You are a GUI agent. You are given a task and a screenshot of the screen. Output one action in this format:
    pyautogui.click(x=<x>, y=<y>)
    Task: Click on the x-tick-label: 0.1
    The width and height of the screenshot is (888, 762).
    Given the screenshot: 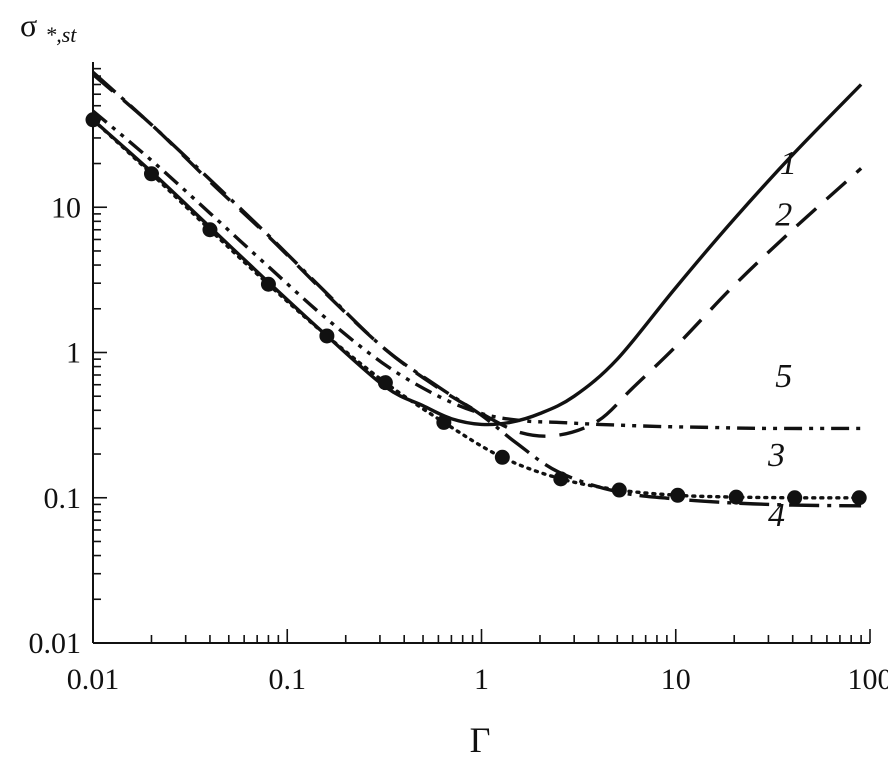 What is the action you would take?
    pyautogui.click(x=288, y=679)
    